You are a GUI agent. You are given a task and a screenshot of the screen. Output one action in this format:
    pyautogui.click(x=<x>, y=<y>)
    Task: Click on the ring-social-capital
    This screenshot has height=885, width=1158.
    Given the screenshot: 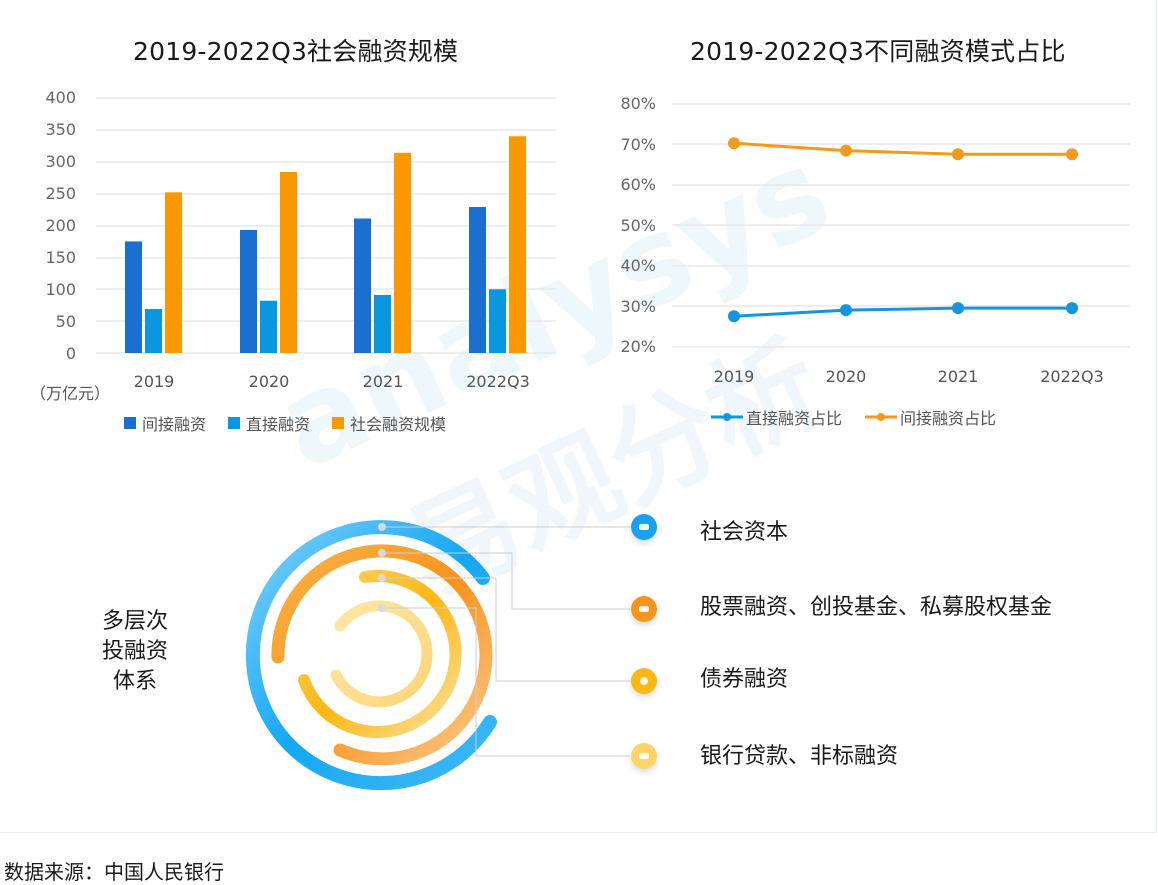 What is the action you would take?
    pyautogui.click(x=371, y=655)
    